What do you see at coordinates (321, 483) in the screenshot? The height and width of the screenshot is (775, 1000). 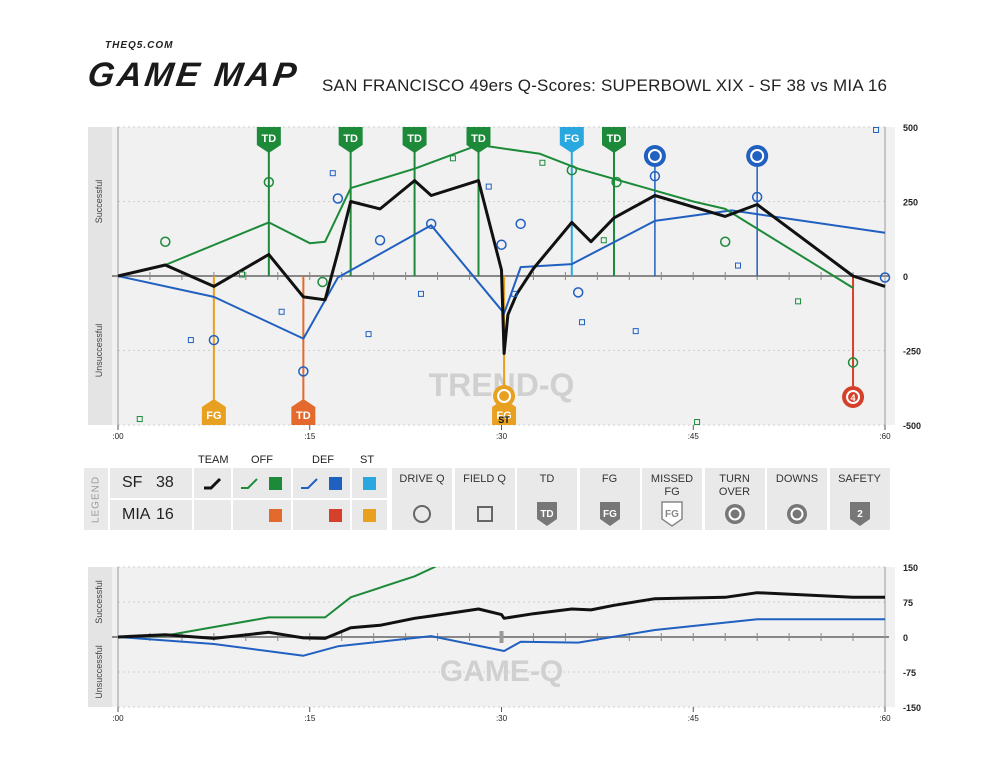 I see `legend-def-cell-sf` at bounding box center [321, 483].